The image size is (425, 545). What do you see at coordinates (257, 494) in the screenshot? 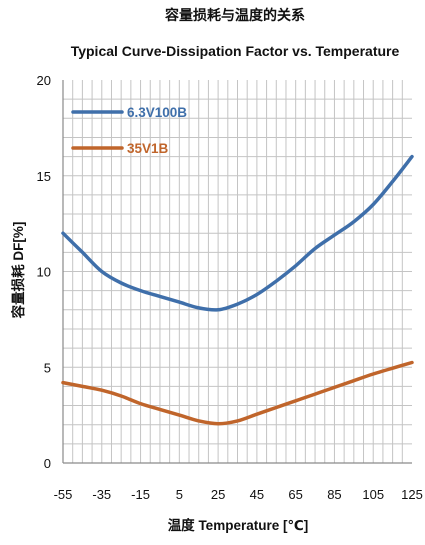
I see `x-tick-label: 45` at bounding box center [257, 494].